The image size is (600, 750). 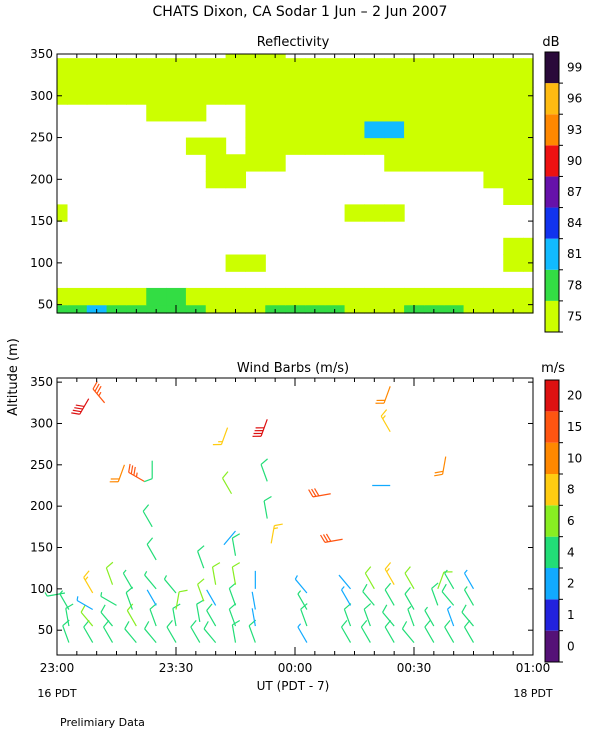 I want to click on x-tick-label: 00:00, so click(x=295, y=668).